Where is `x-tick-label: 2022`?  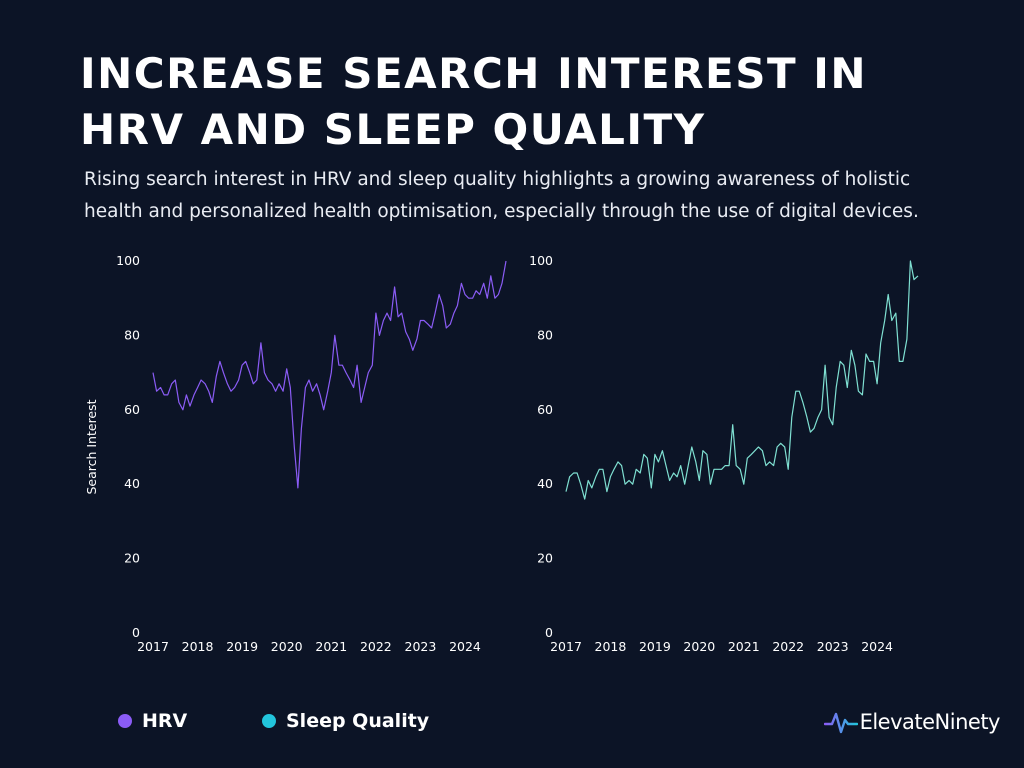 x-tick-label: 2022 is located at coordinates (376, 646).